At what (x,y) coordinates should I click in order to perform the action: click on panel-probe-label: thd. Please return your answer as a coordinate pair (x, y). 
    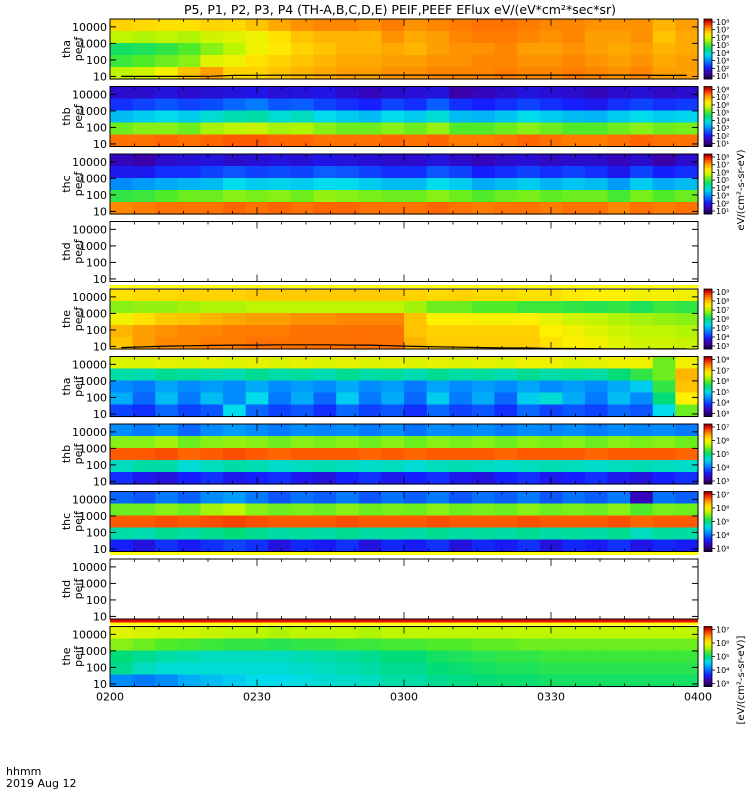
    Looking at the image, I should click on (66, 251).